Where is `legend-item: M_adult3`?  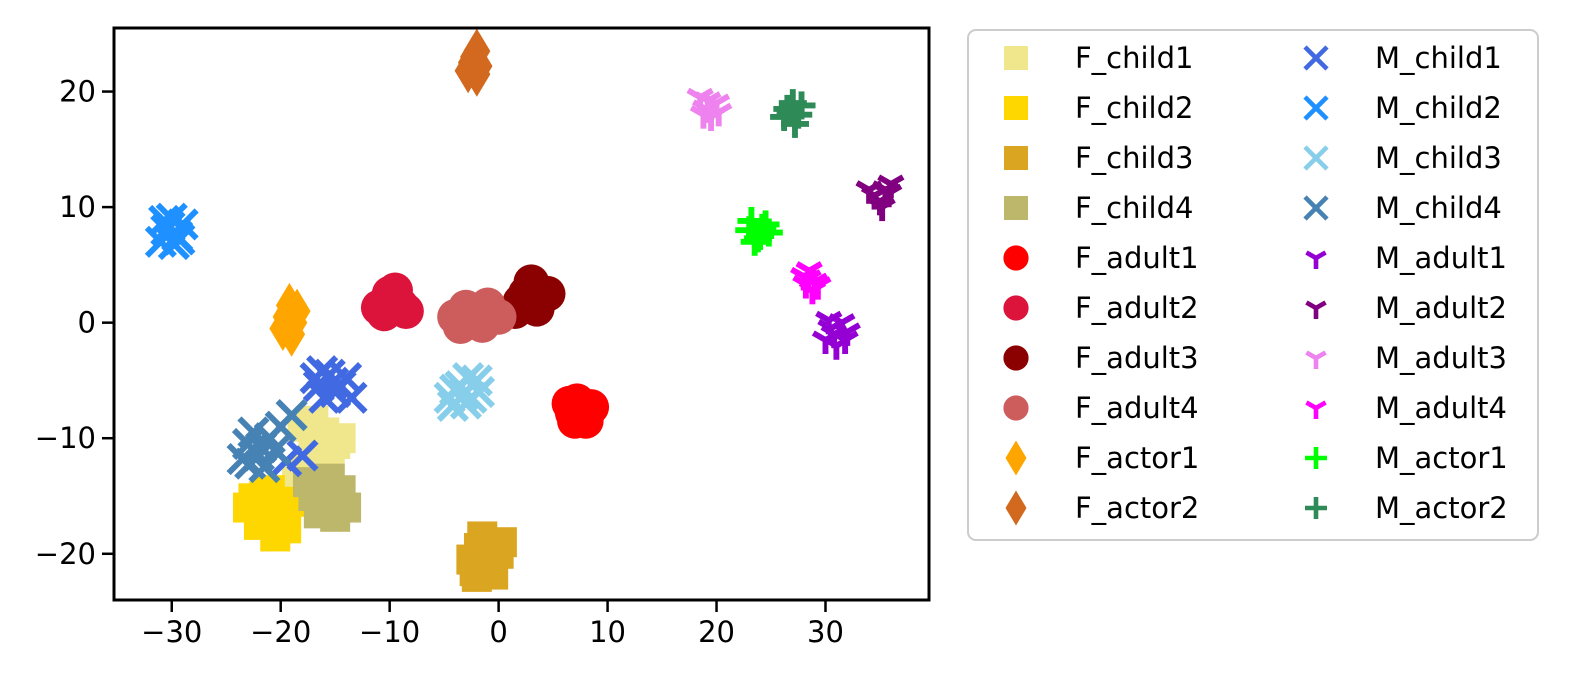 legend-item: M_adult3 is located at coordinates (1406, 358).